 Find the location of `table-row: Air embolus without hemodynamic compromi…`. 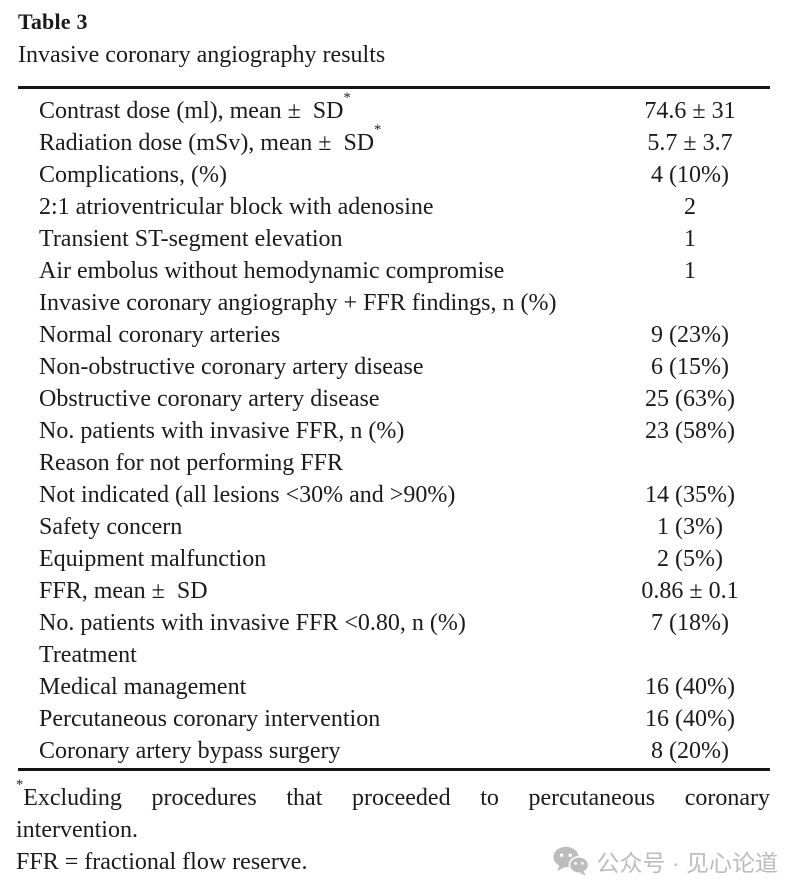

table-row: Air embolus without hemodynamic compromi… is located at coordinates (394, 271).